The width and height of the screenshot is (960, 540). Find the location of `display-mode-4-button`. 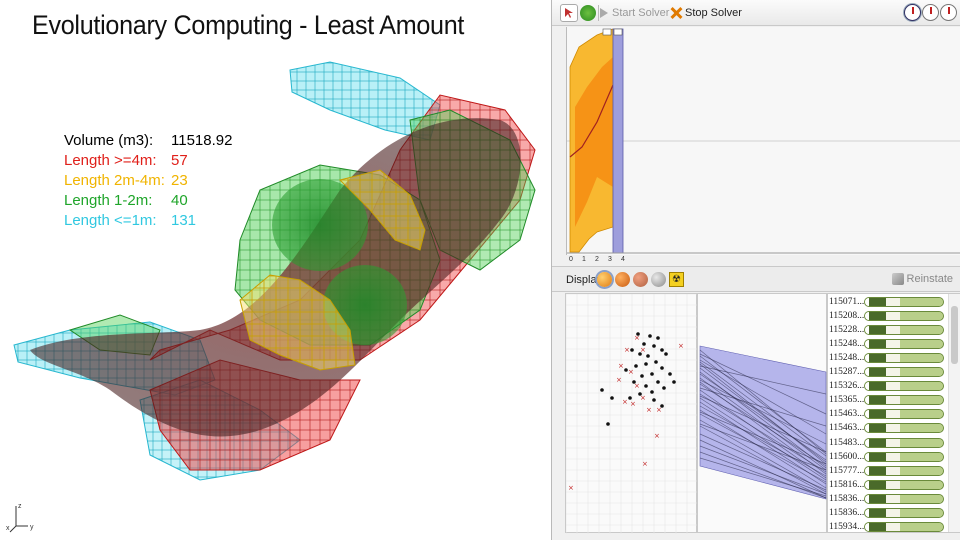

display-mode-4-button is located at coordinates (658, 279).